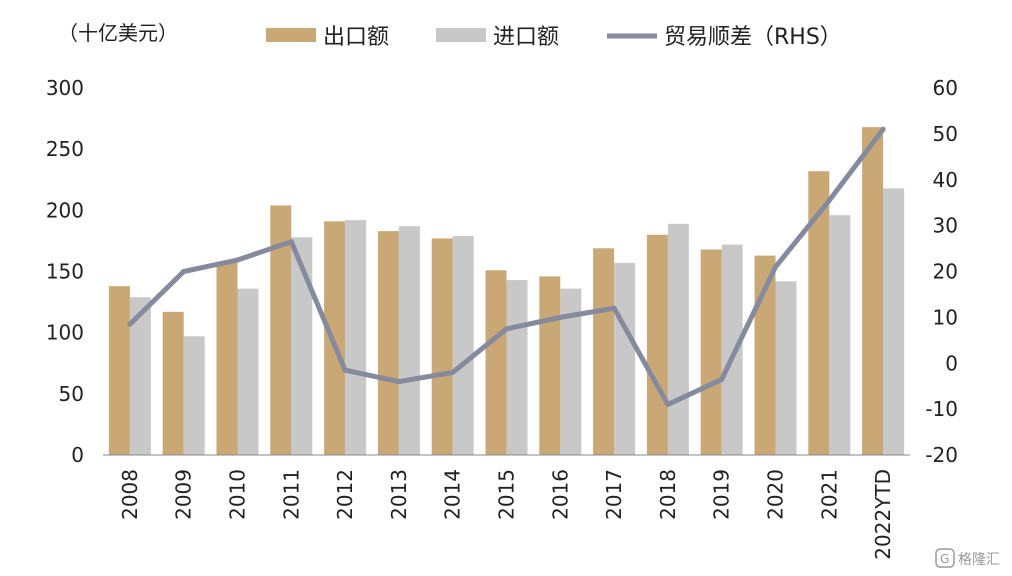  What do you see at coordinates (945, 134) in the screenshot?
I see `y-right-tick-label: 50` at bounding box center [945, 134].